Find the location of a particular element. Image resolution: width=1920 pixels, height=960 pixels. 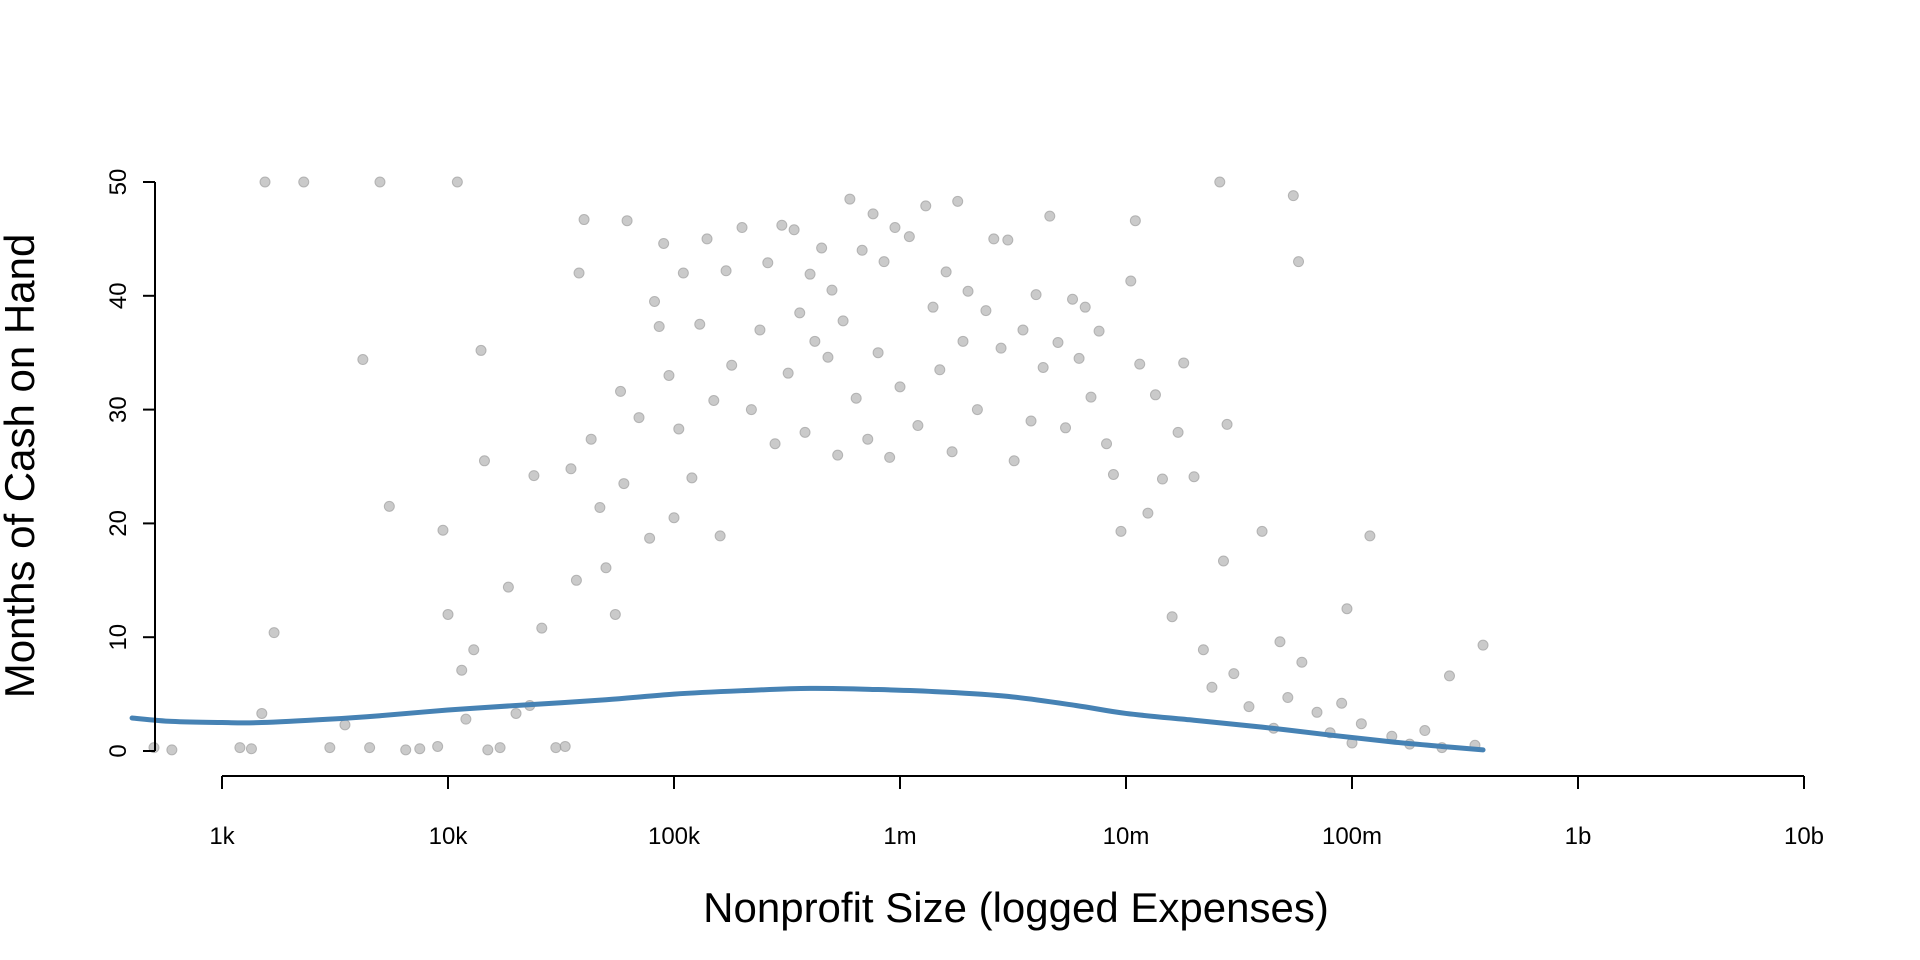

x-tick-label: 1b is located at coordinates (1578, 836).